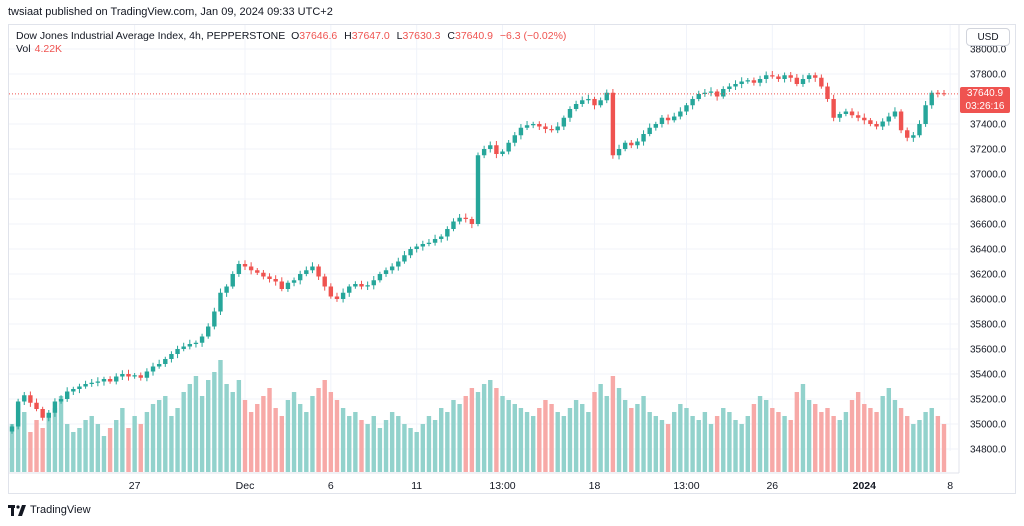  Describe the element at coordinates (988, 150) in the screenshot. I see `y-tick-label: 37200.0` at that location.